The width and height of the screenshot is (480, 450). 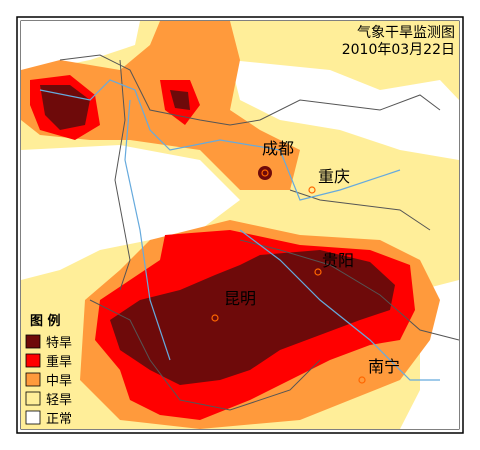 I want to click on legend-label: 正常, so click(x=59, y=419).